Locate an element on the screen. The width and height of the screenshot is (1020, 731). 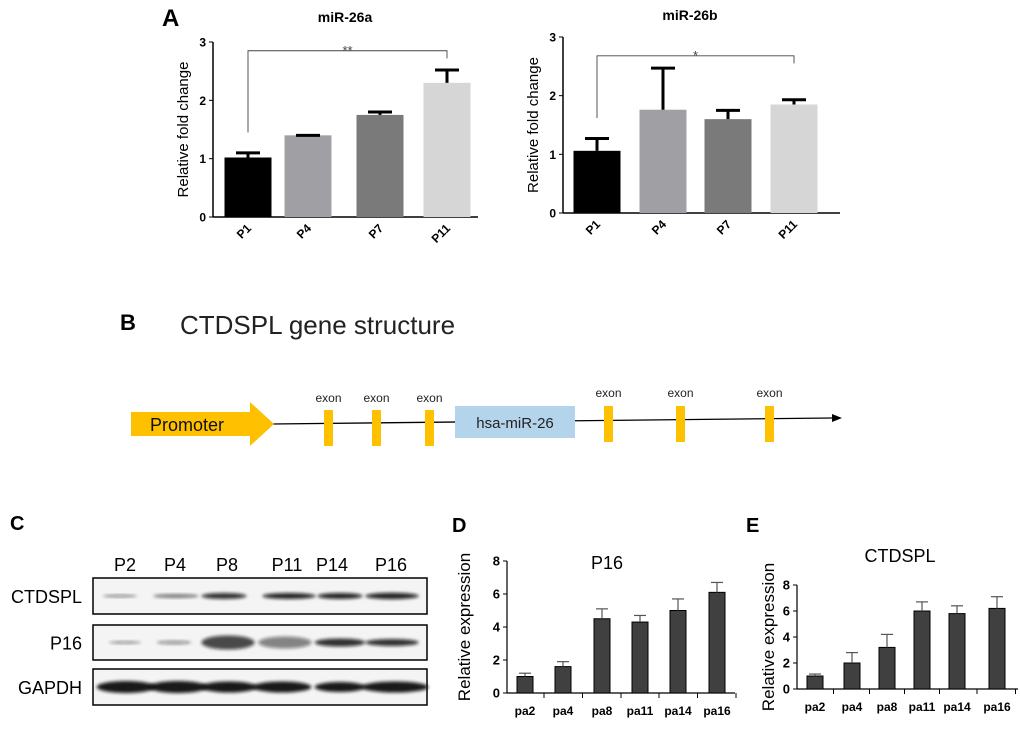
panel-label-c: C is located at coordinates (17, 524).